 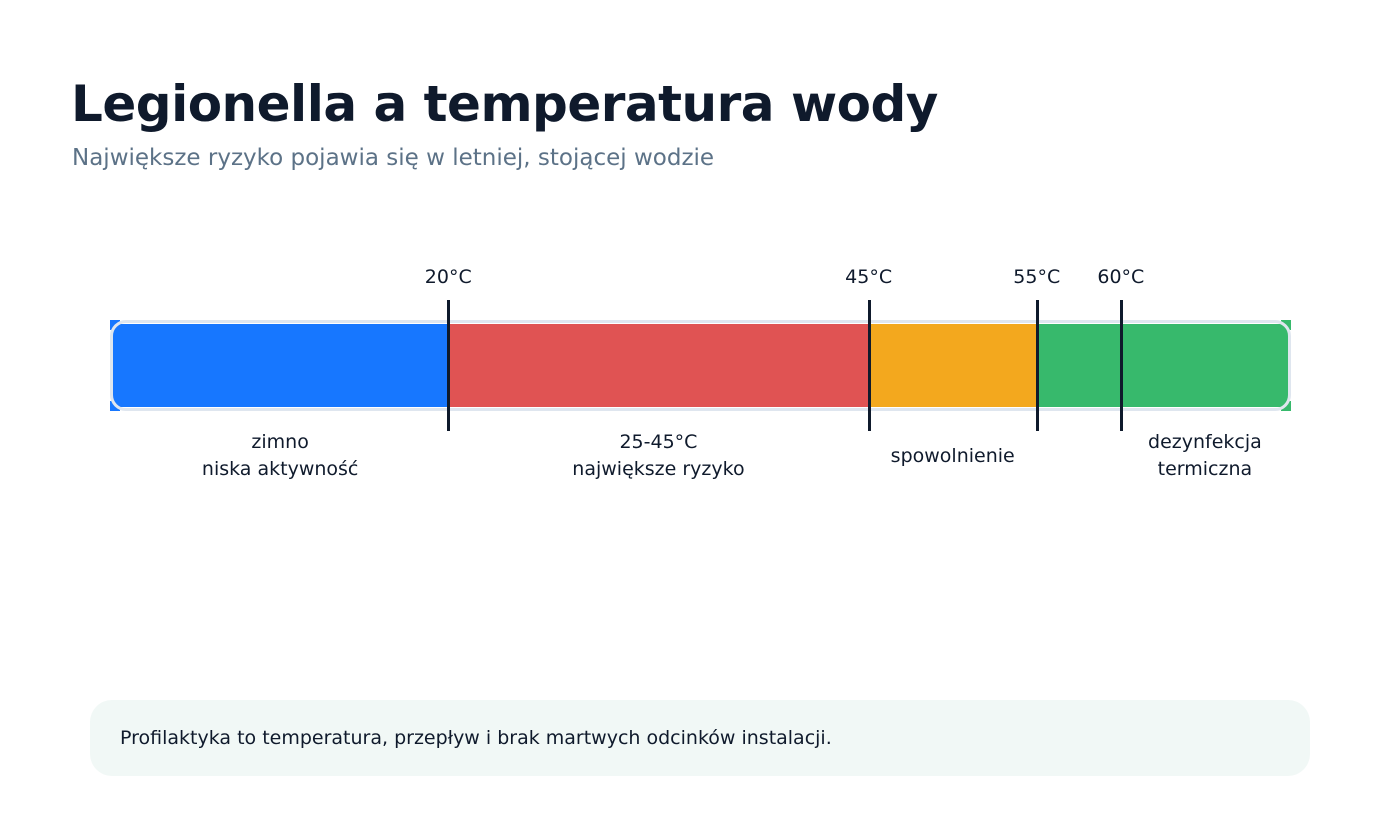 I want to click on zone-cold-label: zimno niska aktywność, so click(x=280, y=456).